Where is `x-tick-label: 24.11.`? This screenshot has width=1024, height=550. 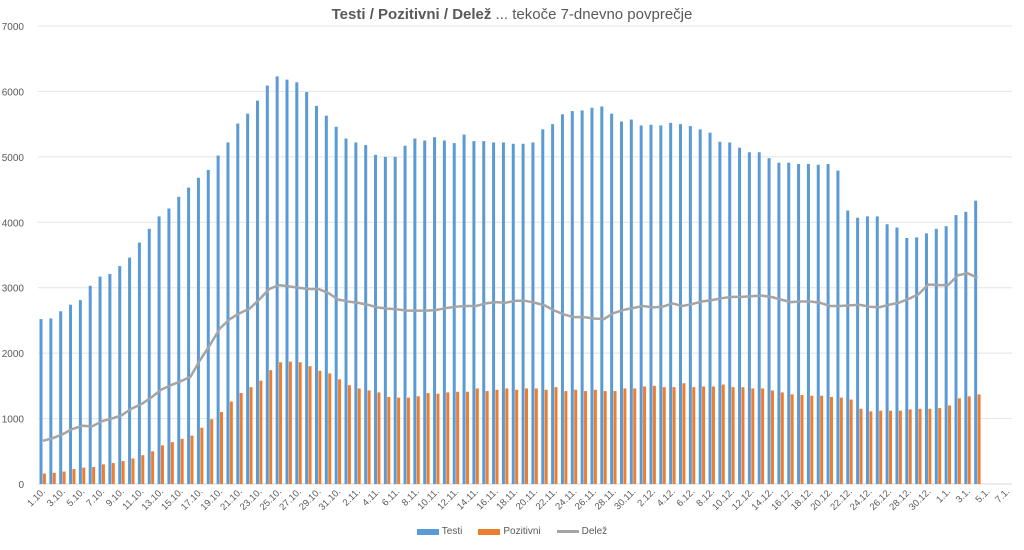 x-tick-label: 24.11. is located at coordinates (566, 499).